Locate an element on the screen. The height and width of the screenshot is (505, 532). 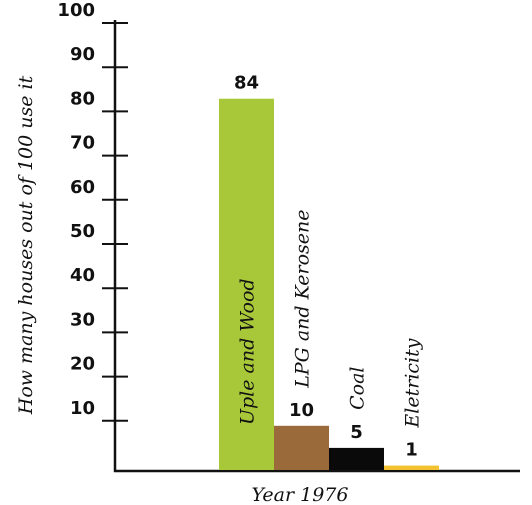
y-tick-label: 100 is located at coordinates (76, 10).